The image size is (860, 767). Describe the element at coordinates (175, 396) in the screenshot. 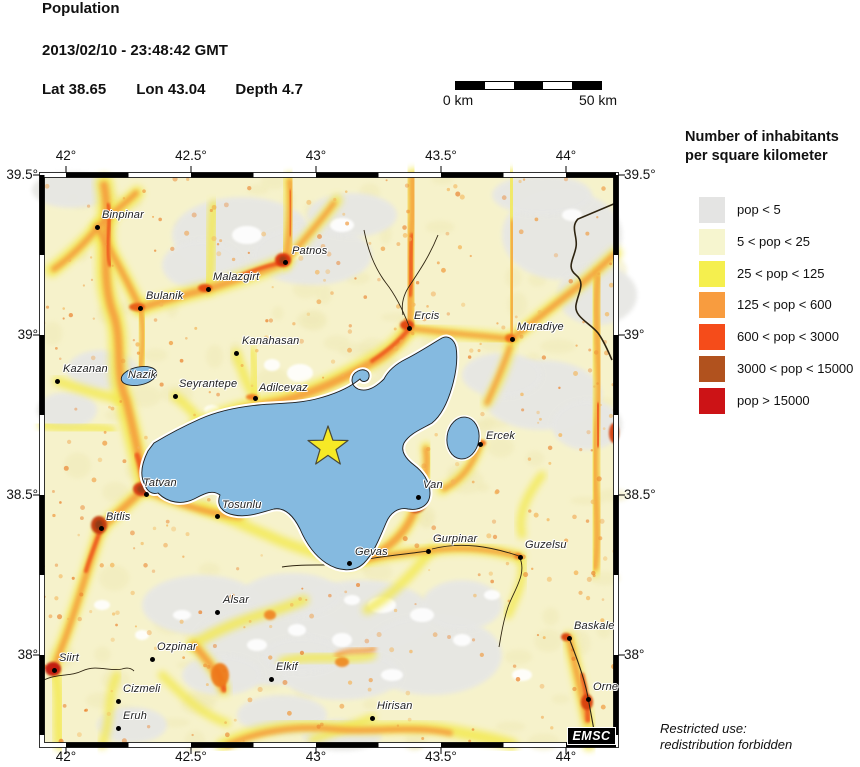

I see `city-dot-seyrantepe` at that location.